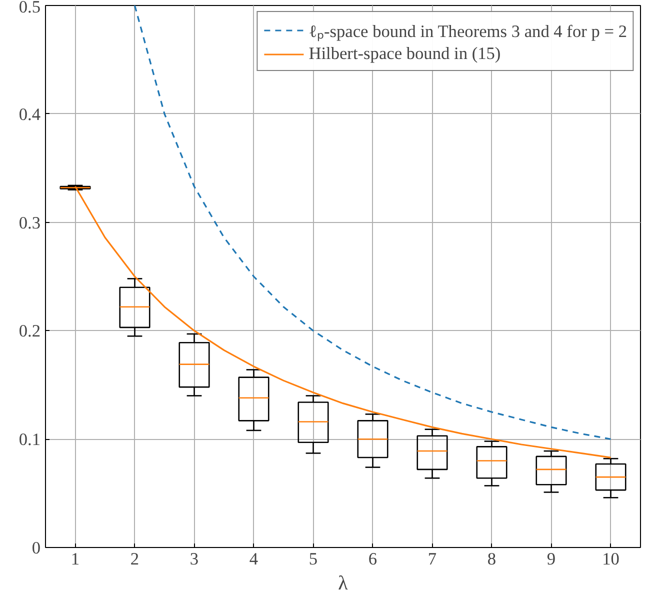 Image resolution: width=646 pixels, height=597 pixels. What do you see at coordinates (432, 559) in the screenshot?
I see `x-tick-label: 7` at bounding box center [432, 559].